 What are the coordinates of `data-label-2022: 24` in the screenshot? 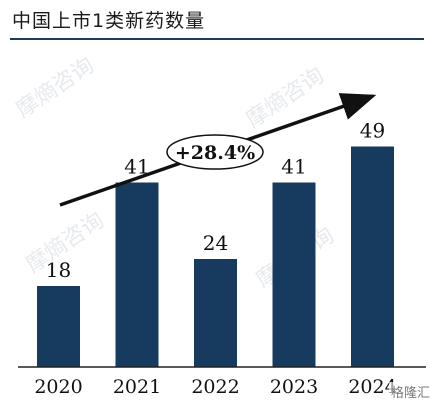 It's located at (215, 243).